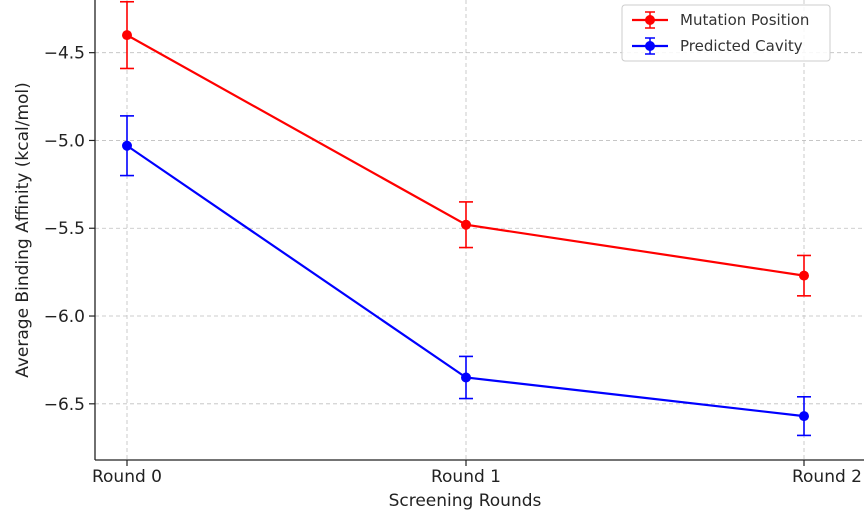 The image size is (864, 523). Describe the element at coordinates (466, 477) in the screenshot. I see `x-tick-label: Round 1` at that location.